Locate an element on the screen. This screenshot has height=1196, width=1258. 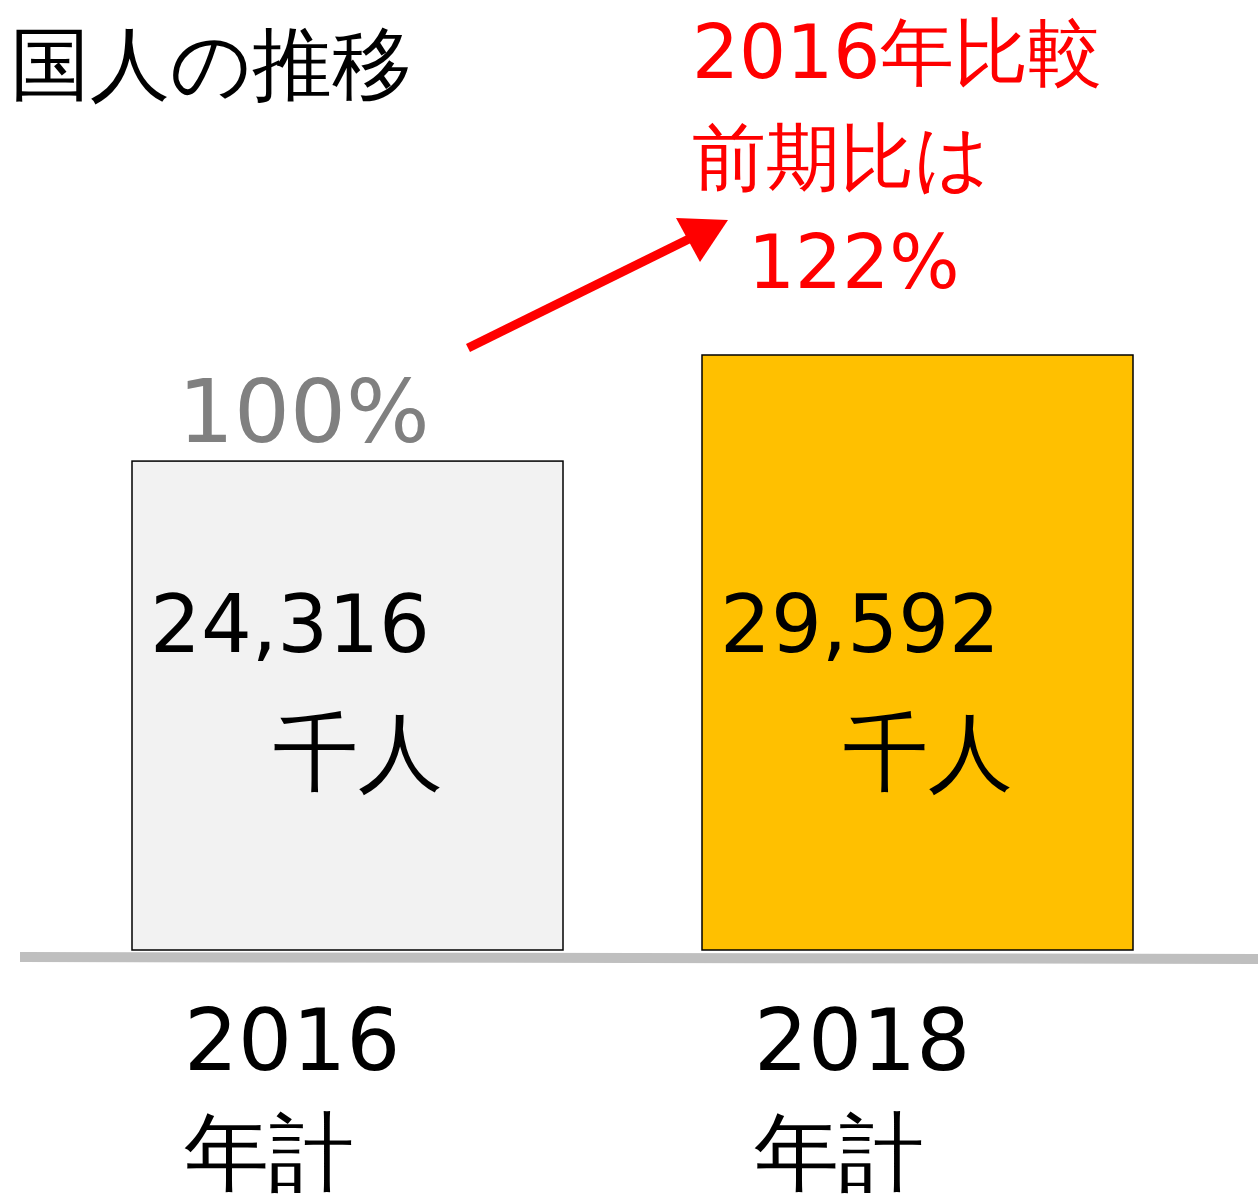
chart-title: 国人の推移 is located at coordinates (211, 64).